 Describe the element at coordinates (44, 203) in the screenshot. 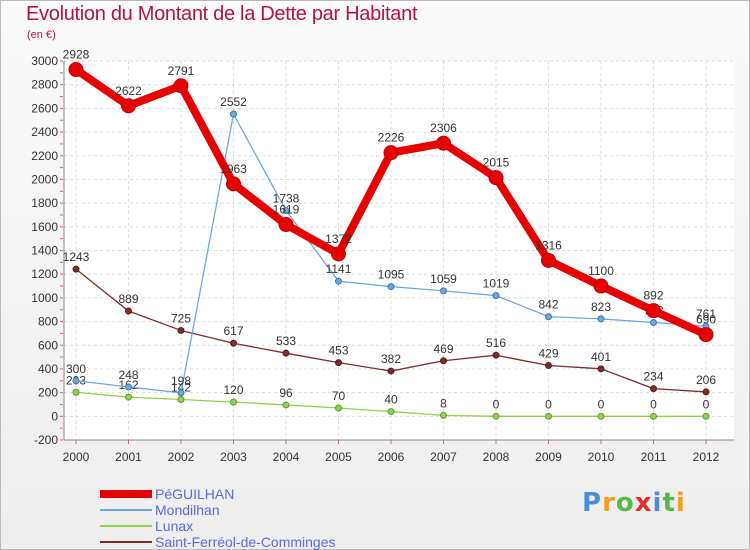

I see `y-tick-label: 1800` at that location.